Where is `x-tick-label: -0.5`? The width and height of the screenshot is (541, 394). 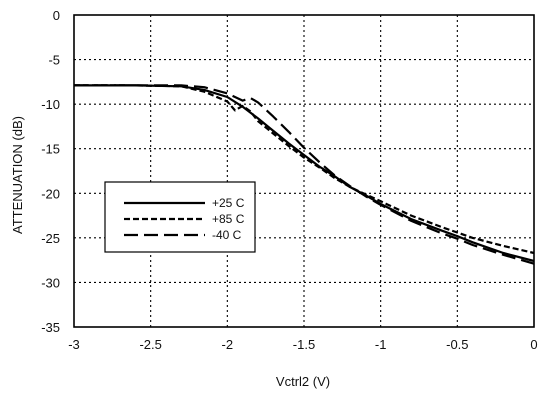 x-tick-label: -0.5 is located at coordinates (457, 344).